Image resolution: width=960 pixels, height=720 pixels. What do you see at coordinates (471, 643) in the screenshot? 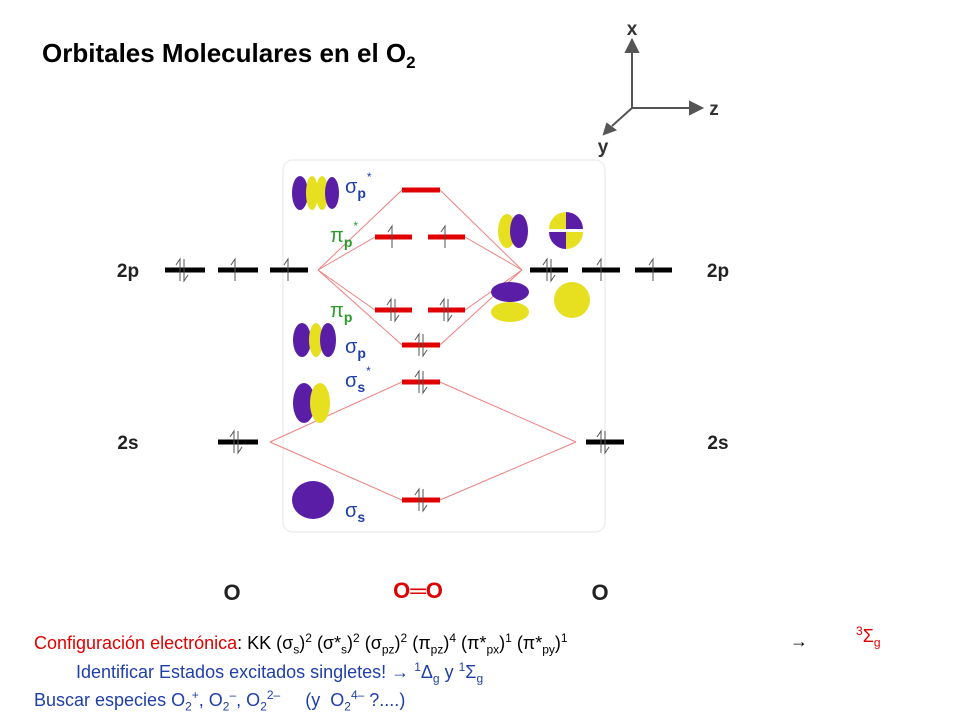
I see `text: (π*` at bounding box center [471, 643].